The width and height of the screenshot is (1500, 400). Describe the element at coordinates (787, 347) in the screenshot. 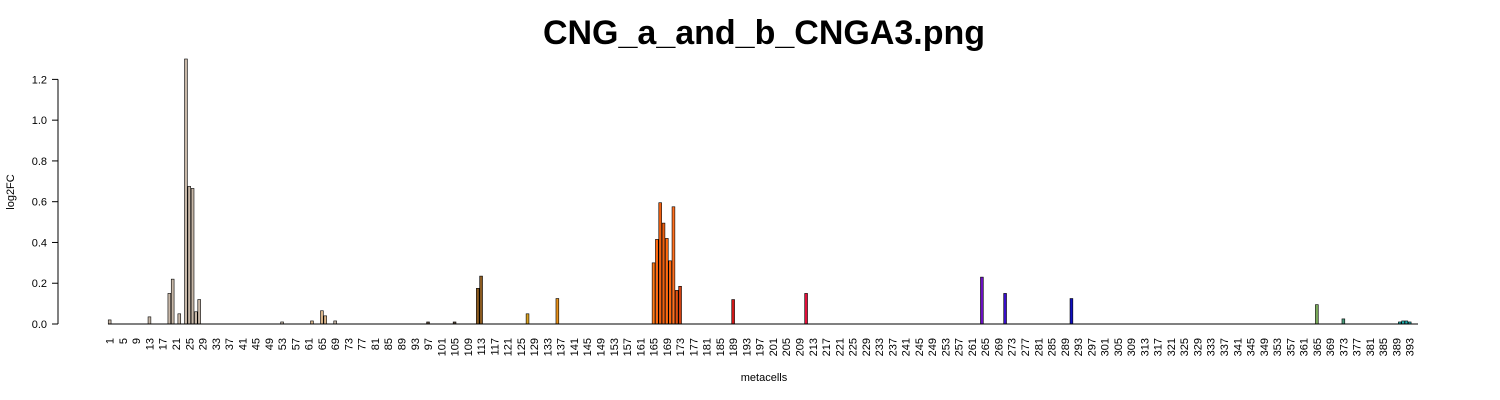

I see `x-tick-label: 205` at that location.